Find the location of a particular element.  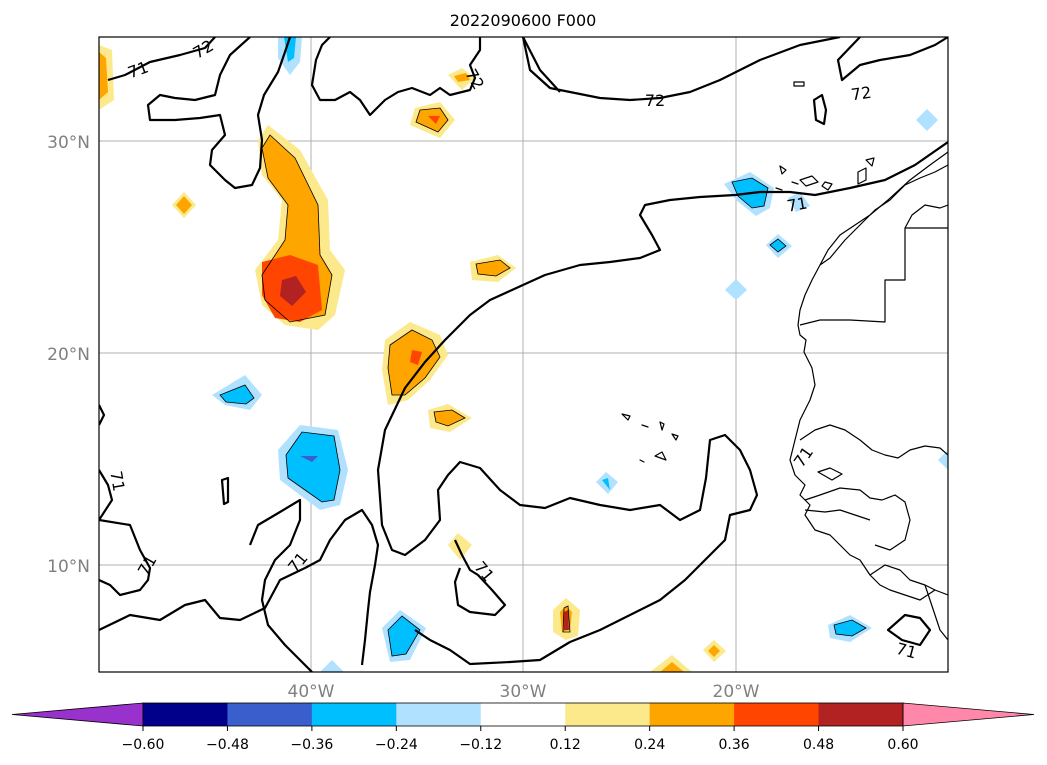

colorbar-frame is located at coordinates (523, 714).